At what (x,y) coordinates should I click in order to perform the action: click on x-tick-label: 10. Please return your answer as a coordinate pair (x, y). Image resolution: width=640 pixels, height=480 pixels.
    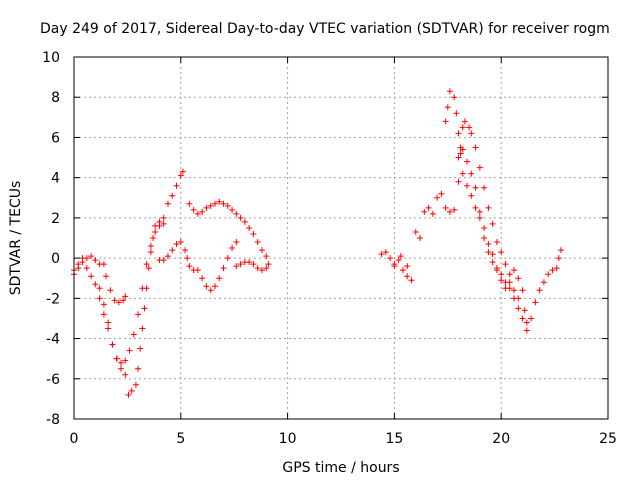
    Looking at the image, I should click on (288, 439).